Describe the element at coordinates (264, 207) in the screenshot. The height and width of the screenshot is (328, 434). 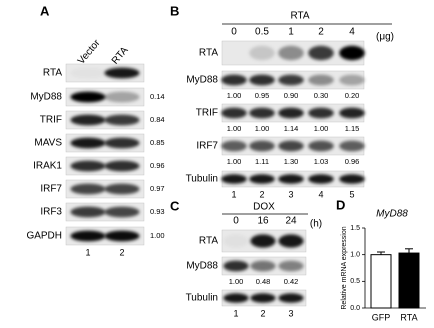
I see `treatment: DOX` at that location.